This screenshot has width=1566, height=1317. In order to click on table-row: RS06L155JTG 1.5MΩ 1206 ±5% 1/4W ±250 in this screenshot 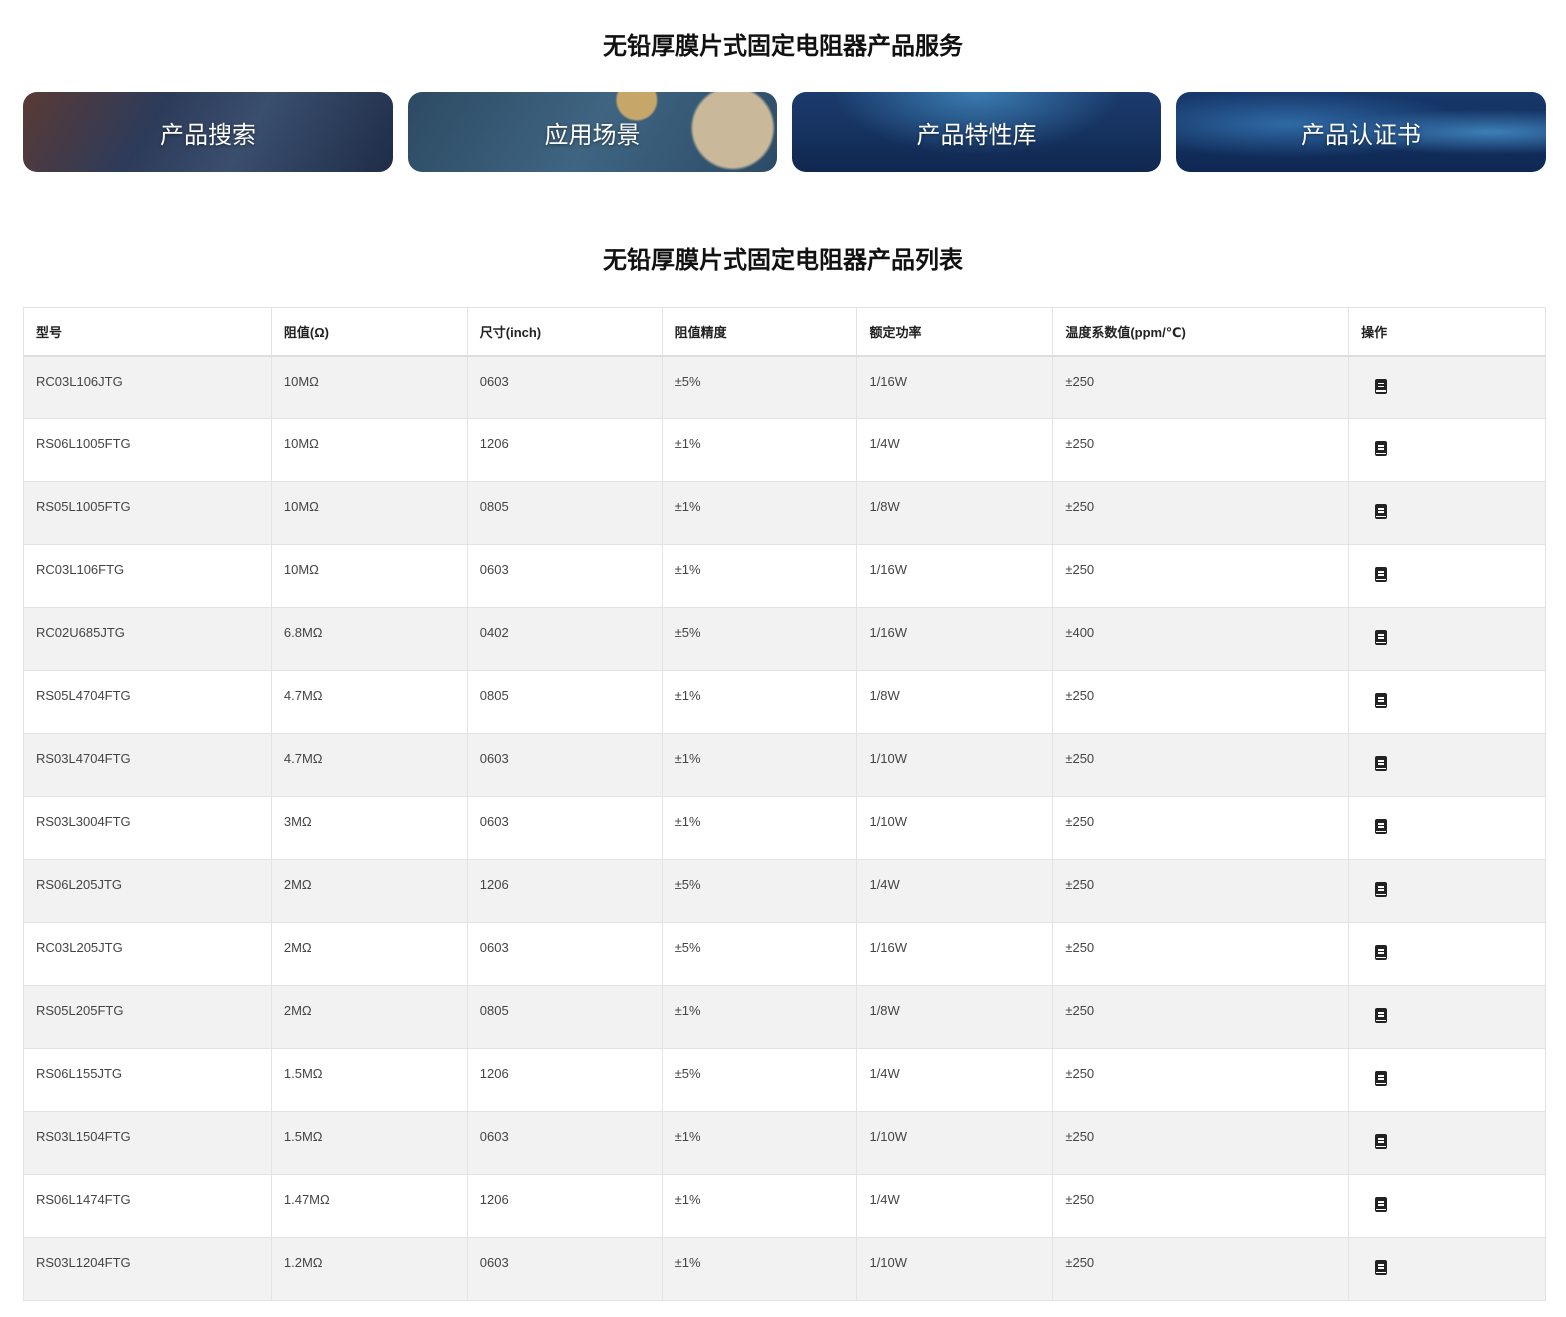, I will do `click(784, 1080)`.